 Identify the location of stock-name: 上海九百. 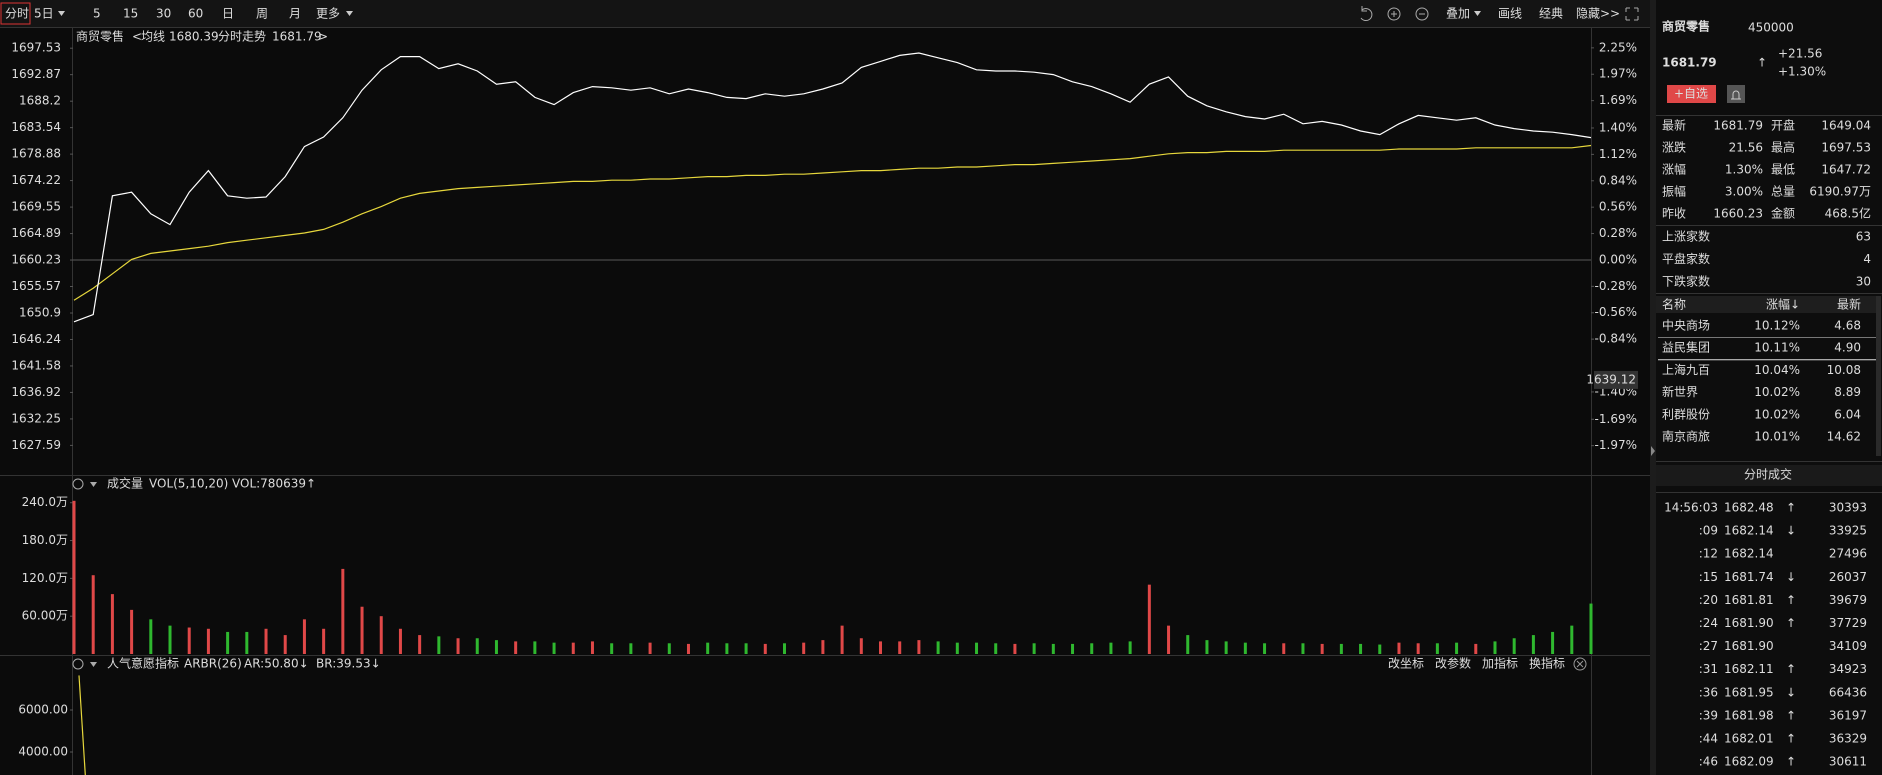
(1686, 369).